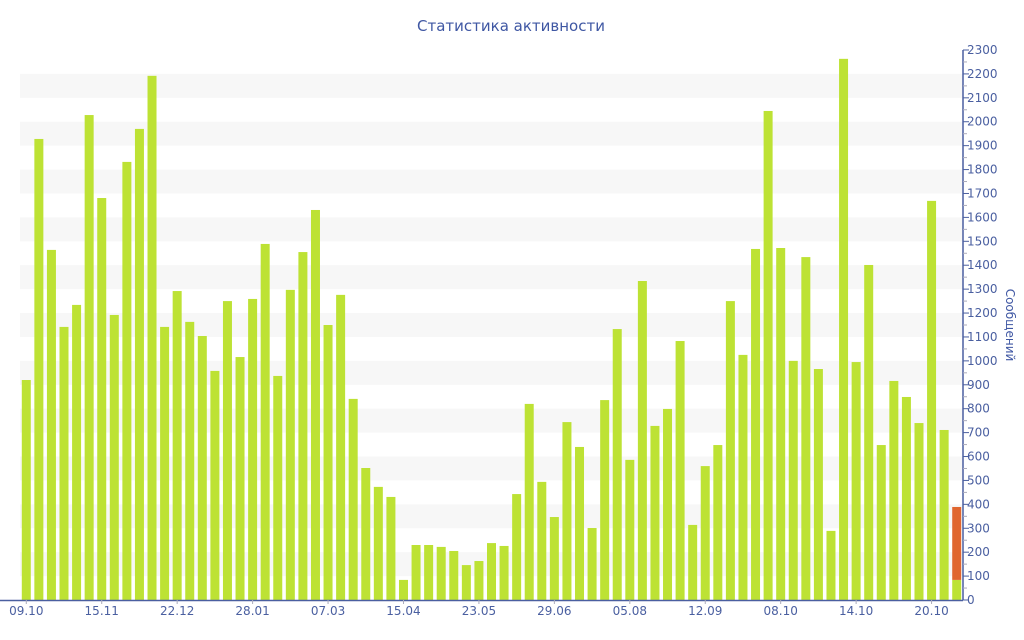 The image size is (1024, 640). I want to click on y-tick-label: 1300, so click(982, 289).